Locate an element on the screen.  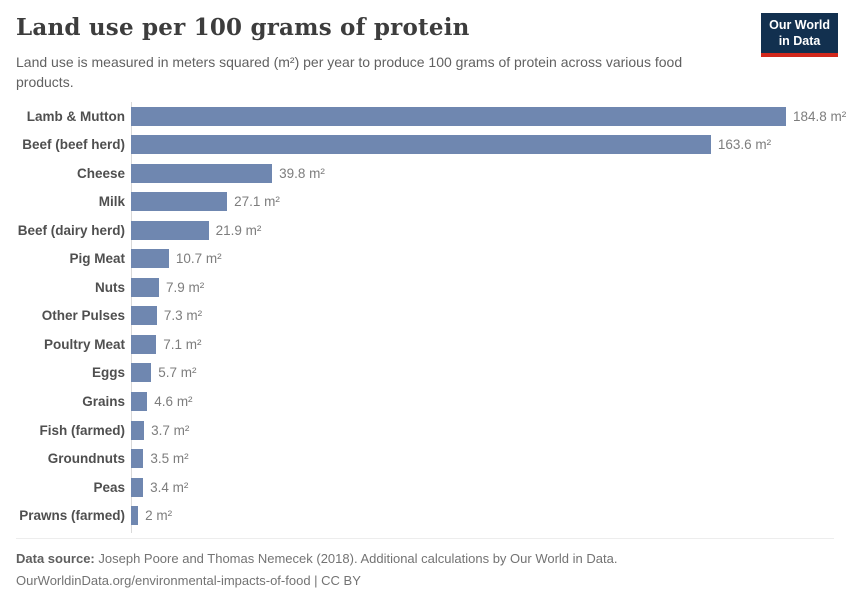
category-label: Nuts is located at coordinates (110, 287).